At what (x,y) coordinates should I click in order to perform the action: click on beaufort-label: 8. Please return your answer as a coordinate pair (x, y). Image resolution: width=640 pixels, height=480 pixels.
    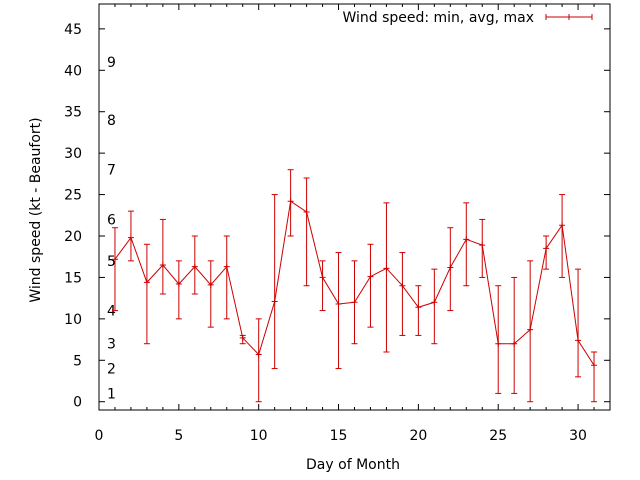
    Looking at the image, I should click on (111, 121).